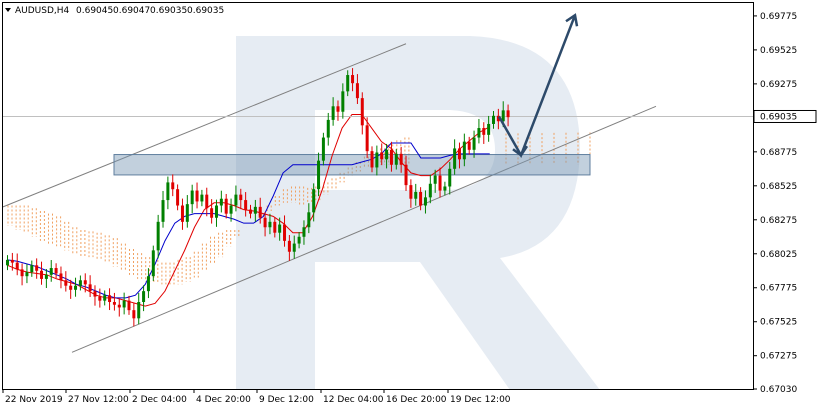 The width and height of the screenshot is (817, 415). I want to click on forecast-arrowhead-down, so click(520, 151).